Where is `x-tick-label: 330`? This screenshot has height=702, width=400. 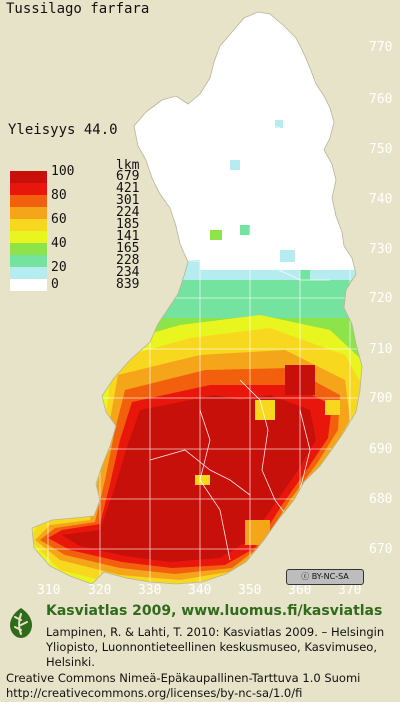
x-tick-label: 330 is located at coordinates (150, 590).